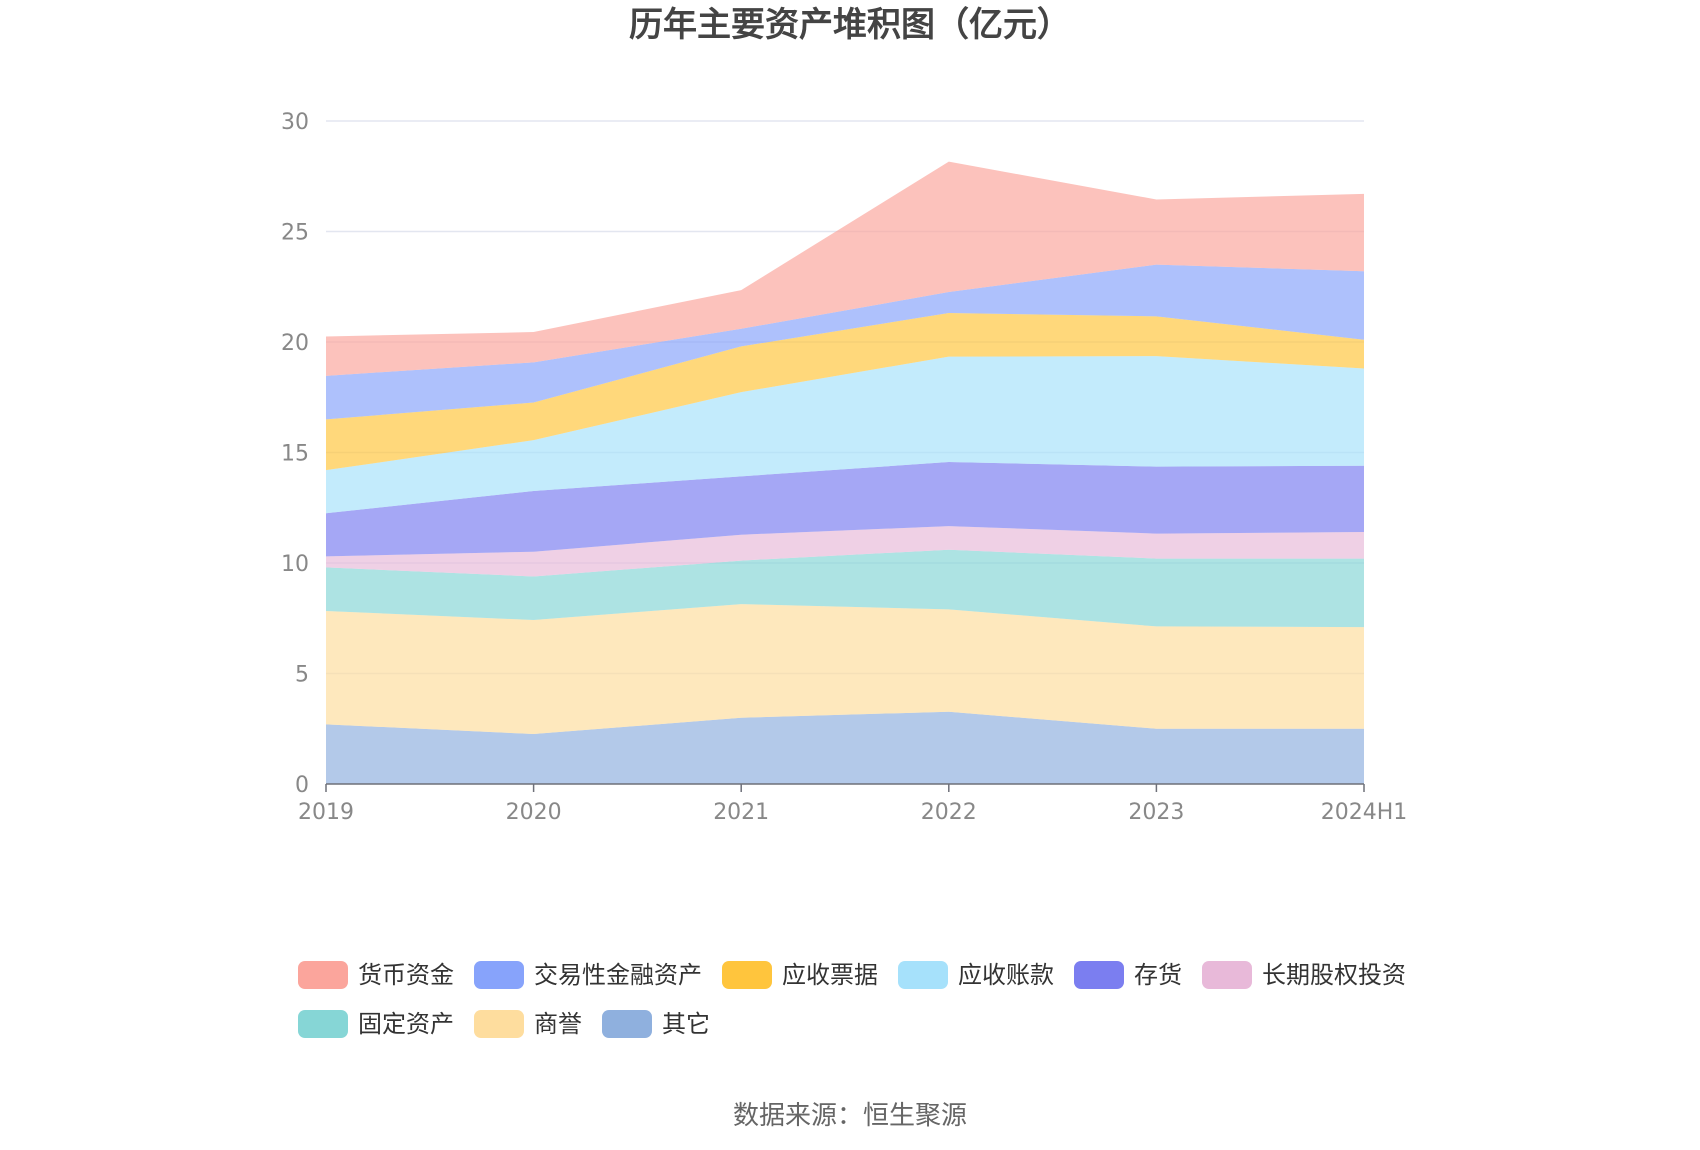 This screenshot has height=1150, width=1700. Describe the element at coordinates (830, 975) in the screenshot. I see `legend-label: 应收票据` at that location.